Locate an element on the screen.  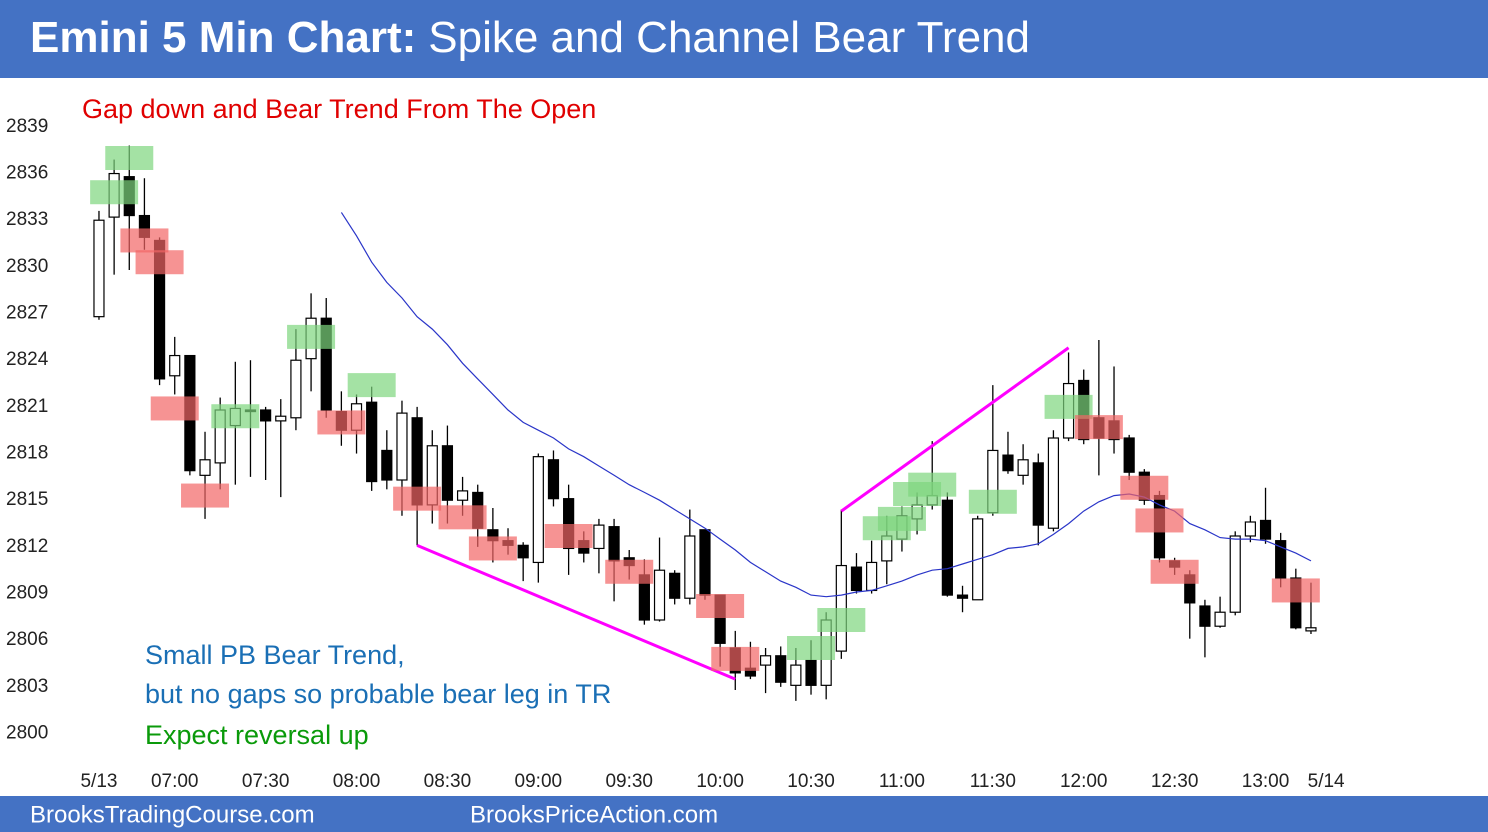
annotation: Small PB Bear Trend, is located at coordinates (275, 655).